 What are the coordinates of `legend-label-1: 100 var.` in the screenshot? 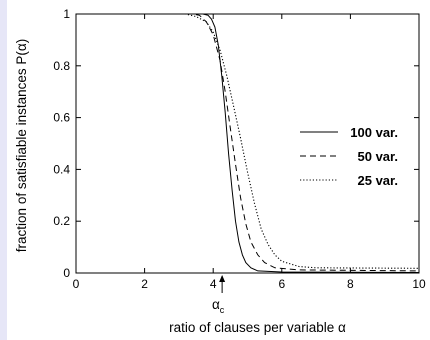 It's located at (374, 132).